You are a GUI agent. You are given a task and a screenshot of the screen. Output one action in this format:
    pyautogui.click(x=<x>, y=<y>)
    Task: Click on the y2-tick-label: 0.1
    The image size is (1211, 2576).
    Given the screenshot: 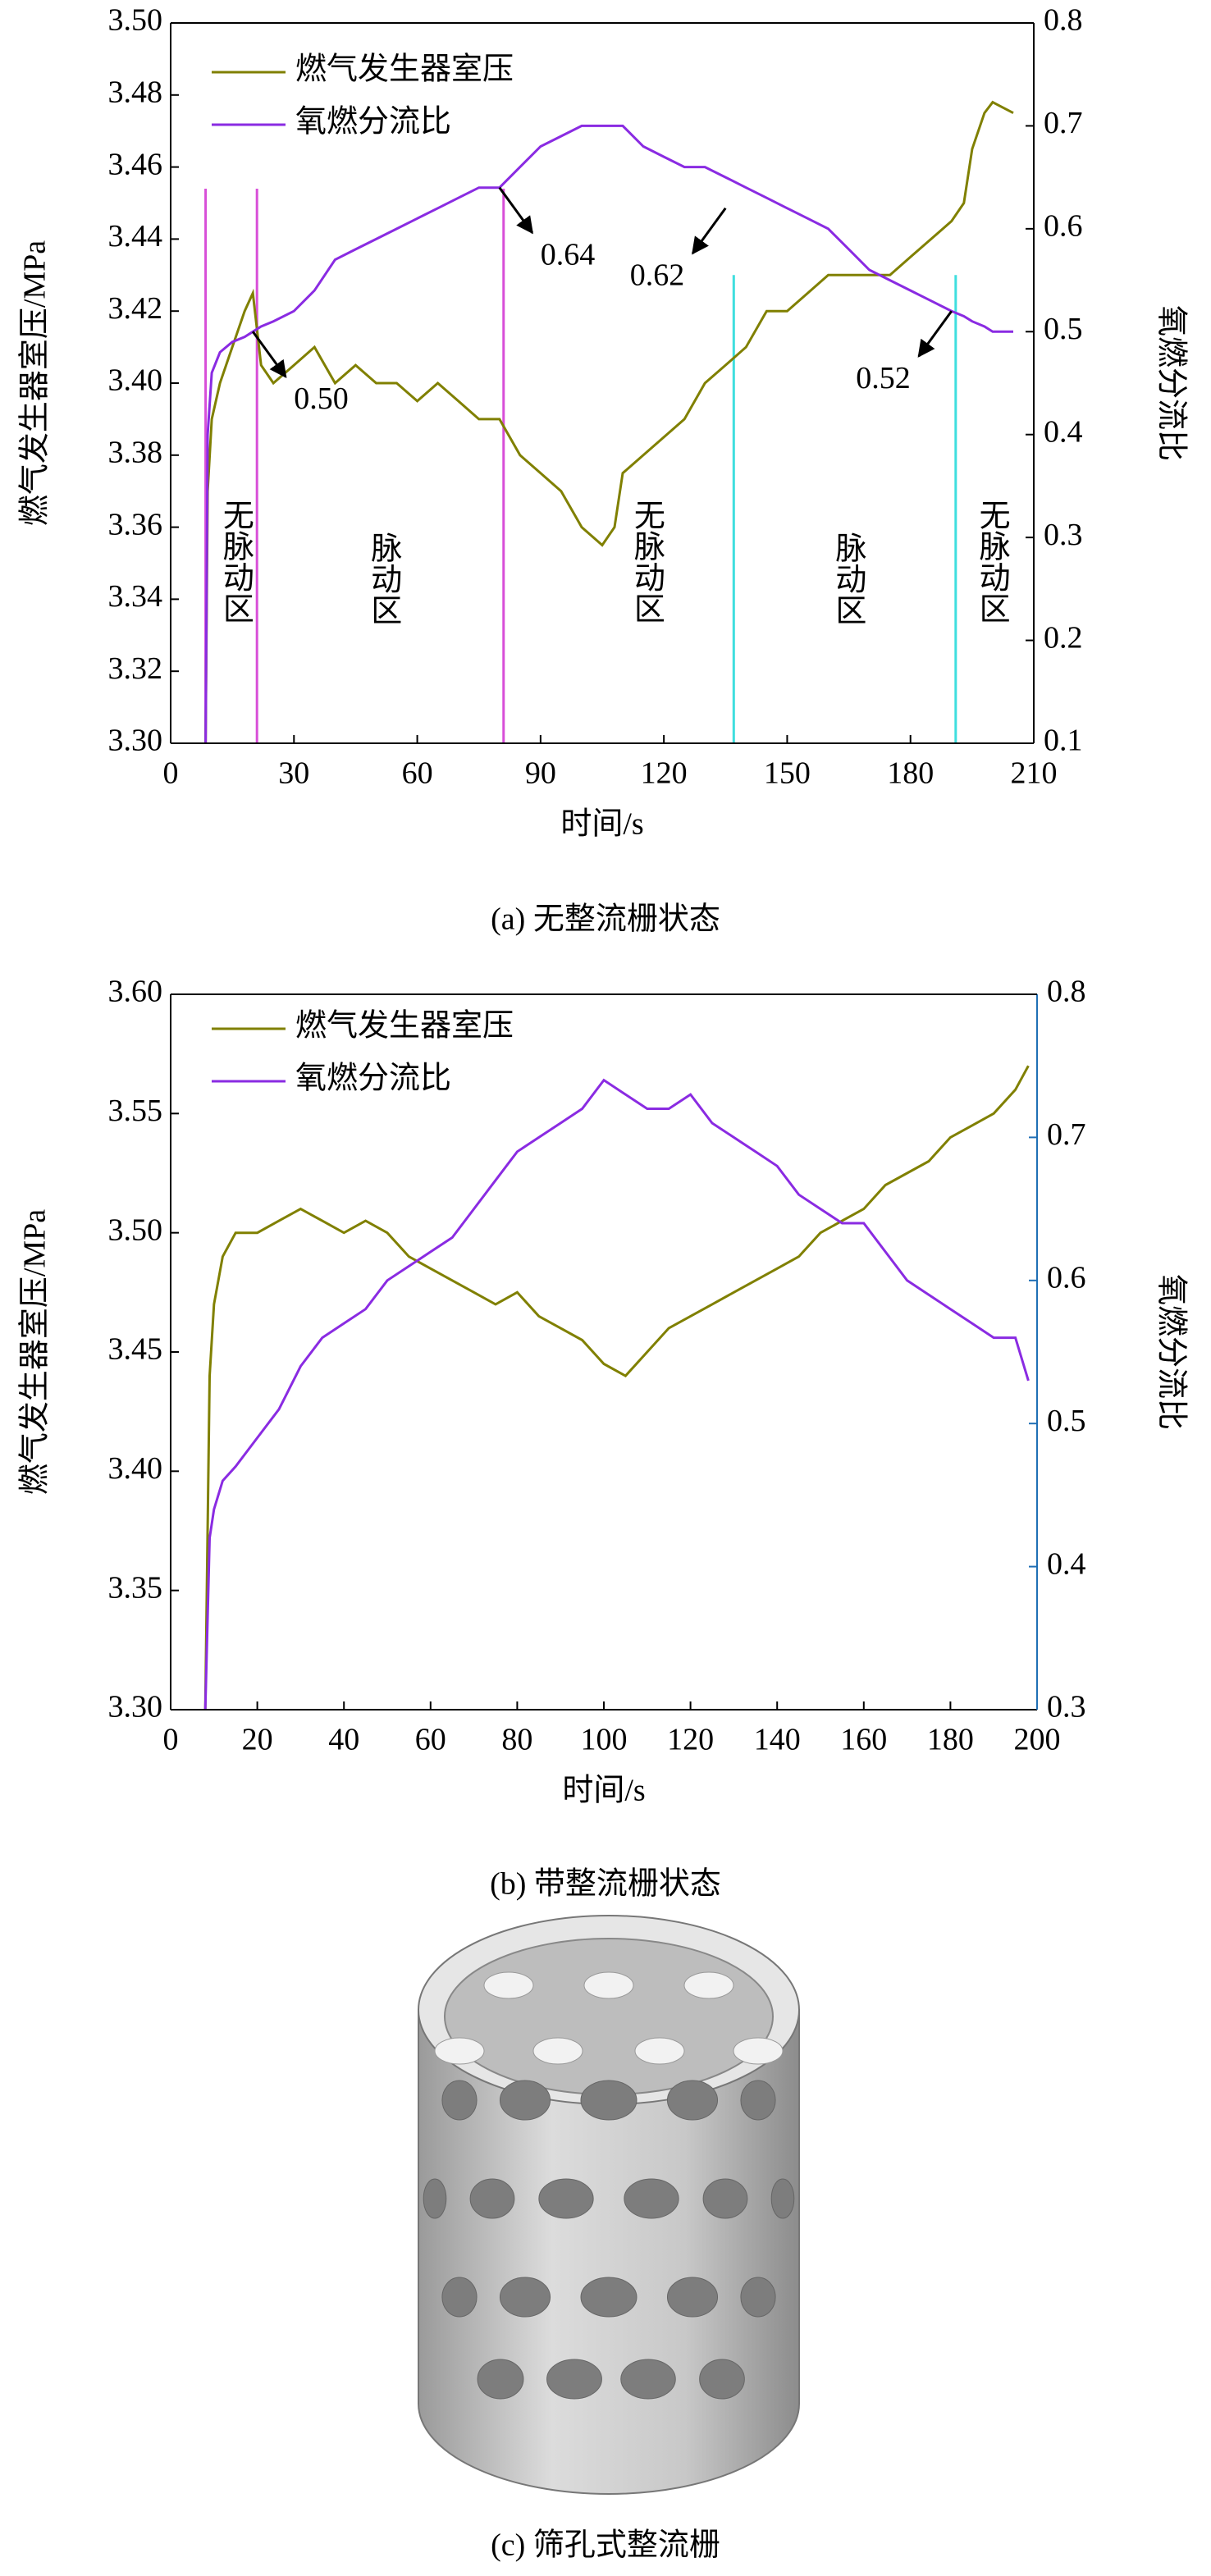 What is the action you would take?
    pyautogui.click(x=1063, y=741)
    